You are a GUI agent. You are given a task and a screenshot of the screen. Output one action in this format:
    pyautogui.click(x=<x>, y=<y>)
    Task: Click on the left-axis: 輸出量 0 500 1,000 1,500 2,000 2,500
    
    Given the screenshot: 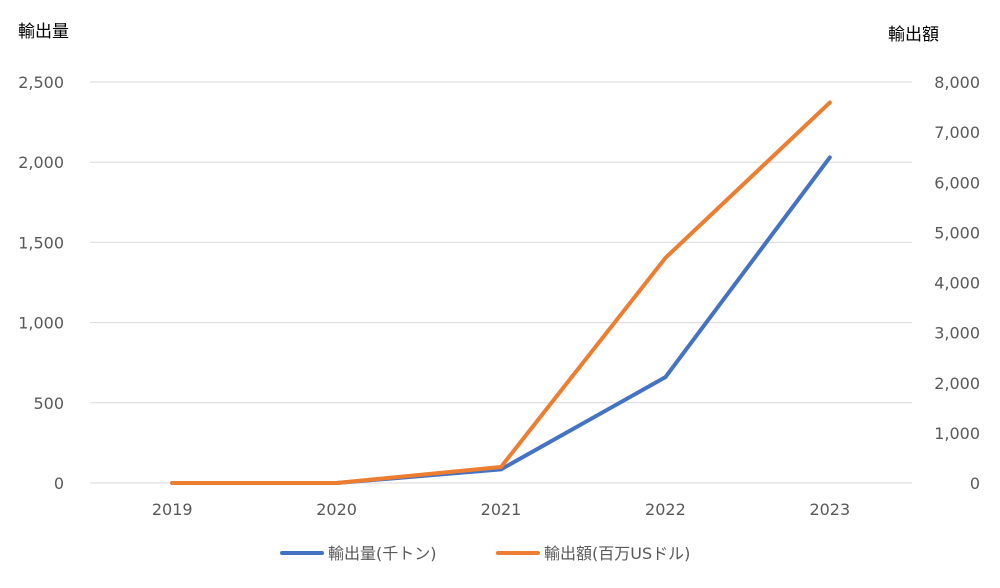 What is the action you would take?
    pyautogui.click(x=43, y=257)
    